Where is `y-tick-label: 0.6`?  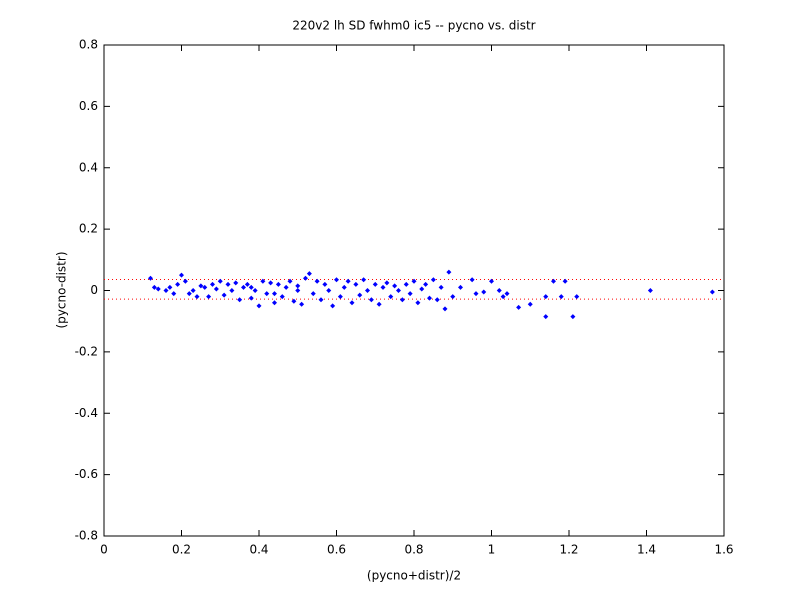
y-tick-label: 0.6 is located at coordinates (88, 106).